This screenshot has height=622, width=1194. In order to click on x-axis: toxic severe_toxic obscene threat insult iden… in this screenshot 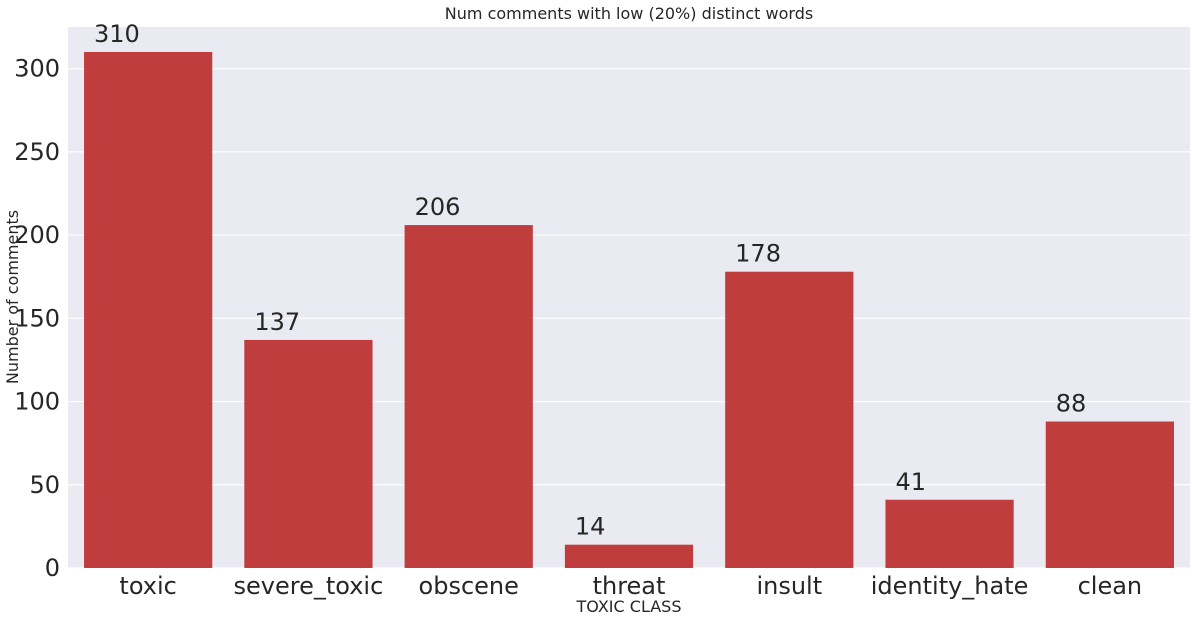, I will do `click(630, 586)`.